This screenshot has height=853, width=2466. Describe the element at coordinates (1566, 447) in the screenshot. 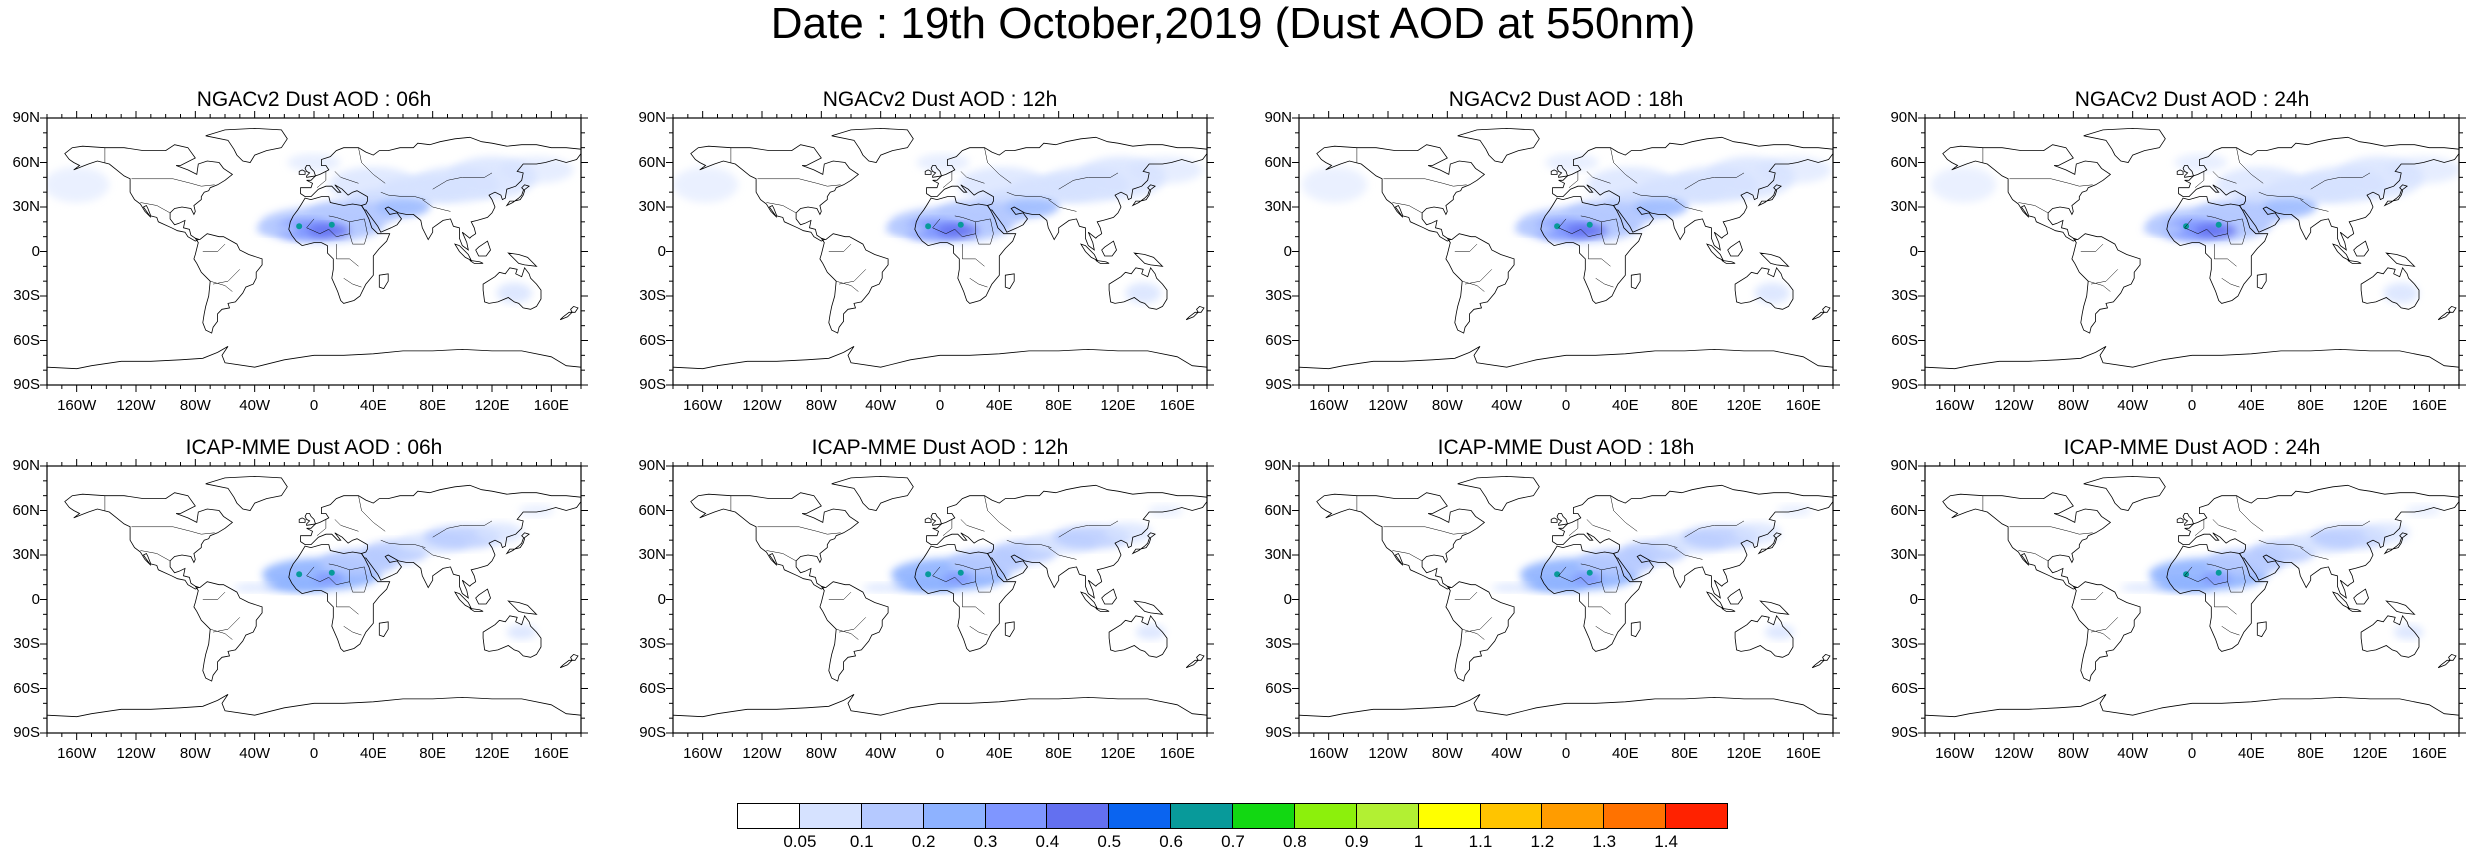

I see `panel-title: ICAP-MME Dust AOD : 18h` at that location.